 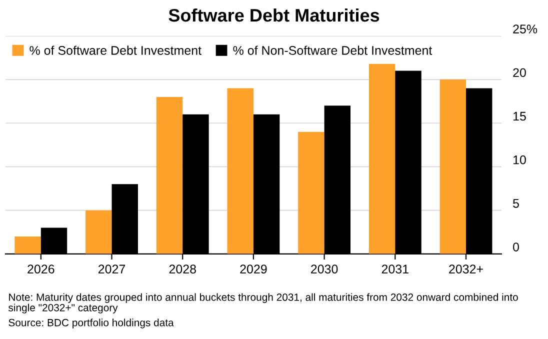 I want to click on x-tick-label: 2030, so click(x=324, y=269).